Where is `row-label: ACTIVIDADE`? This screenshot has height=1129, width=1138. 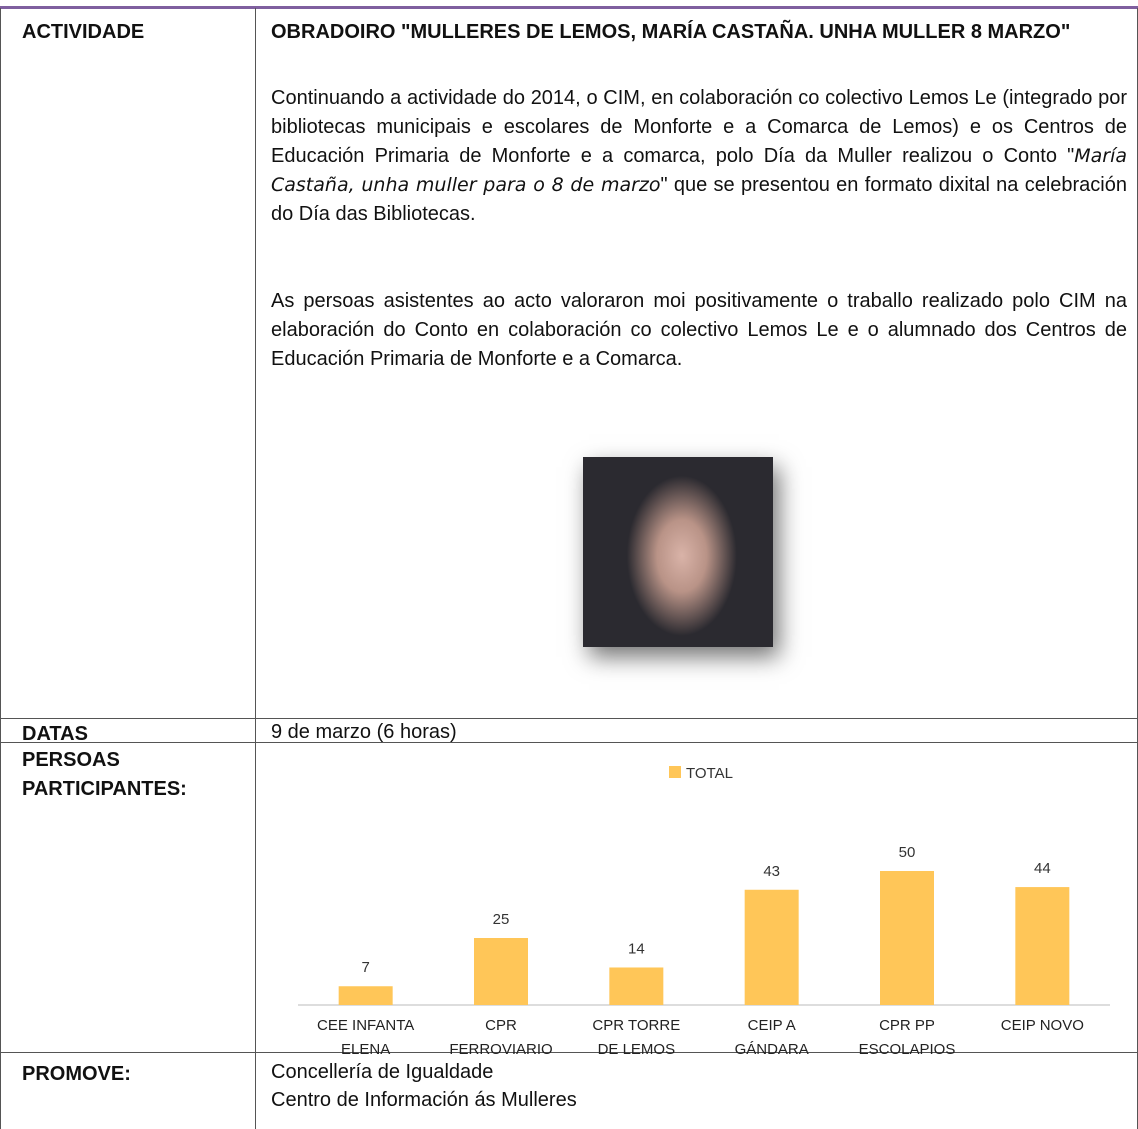
row-label: ACTIVIDADE is located at coordinates (83, 32).